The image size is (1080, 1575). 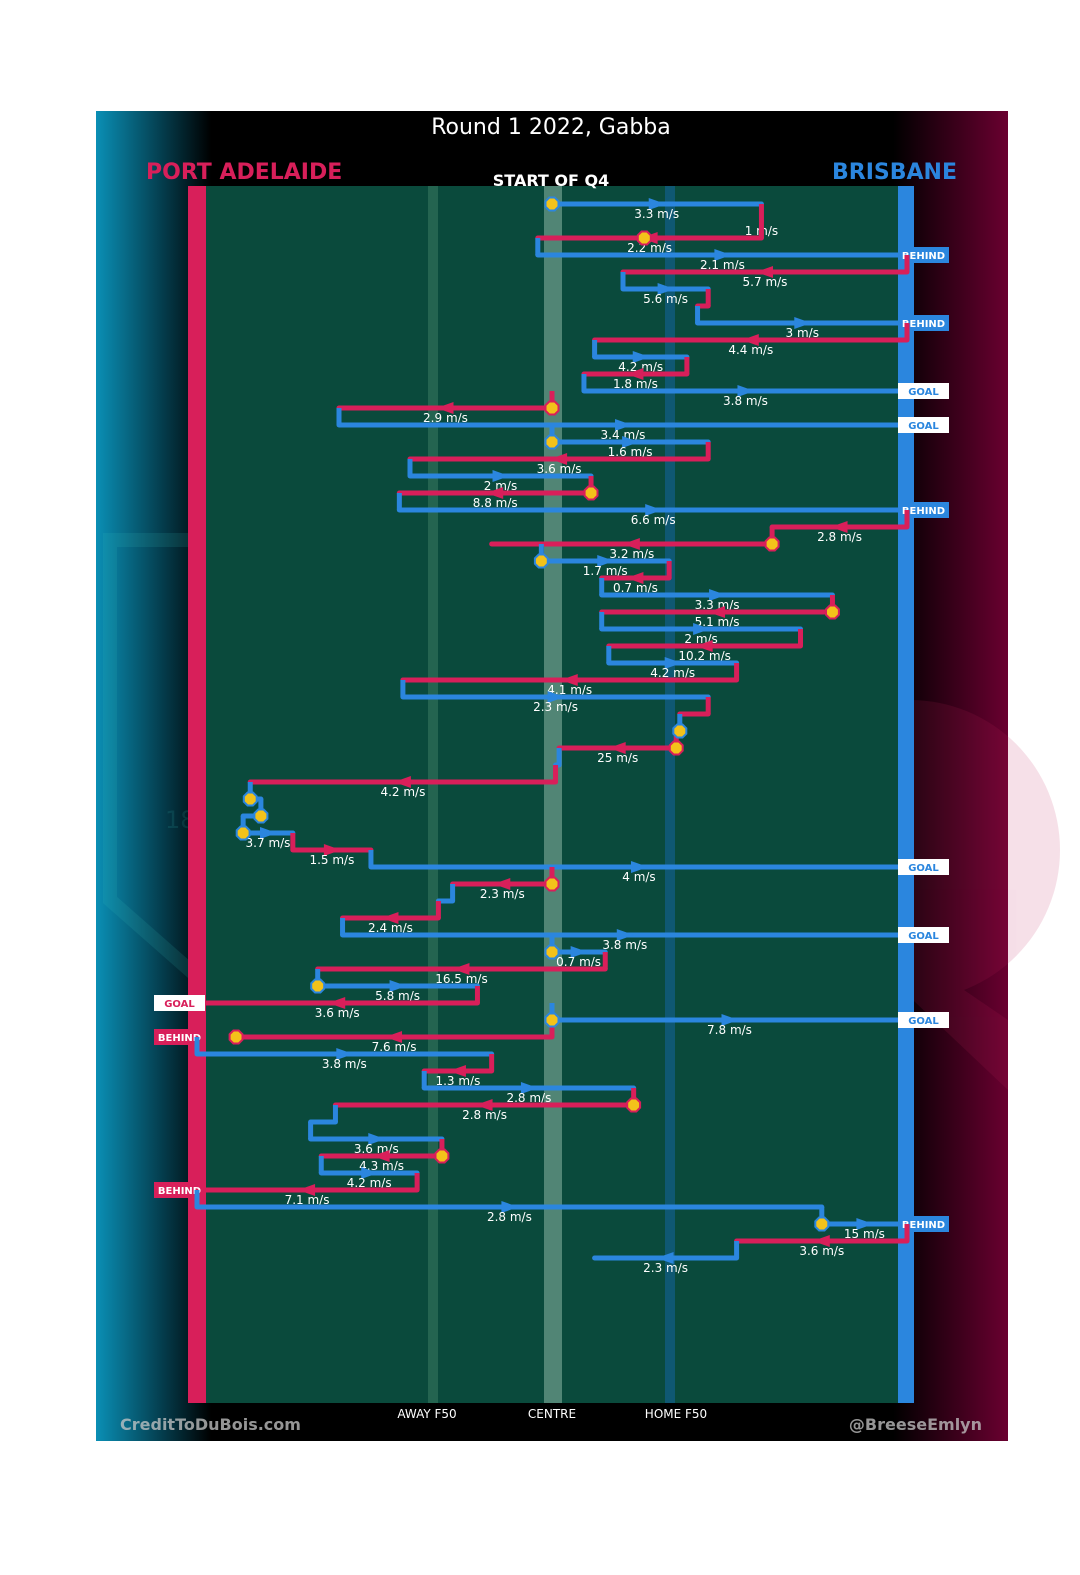 What do you see at coordinates (551, 127) in the screenshot?
I see `chart-title: Round 1 2022, Gabba` at bounding box center [551, 127].